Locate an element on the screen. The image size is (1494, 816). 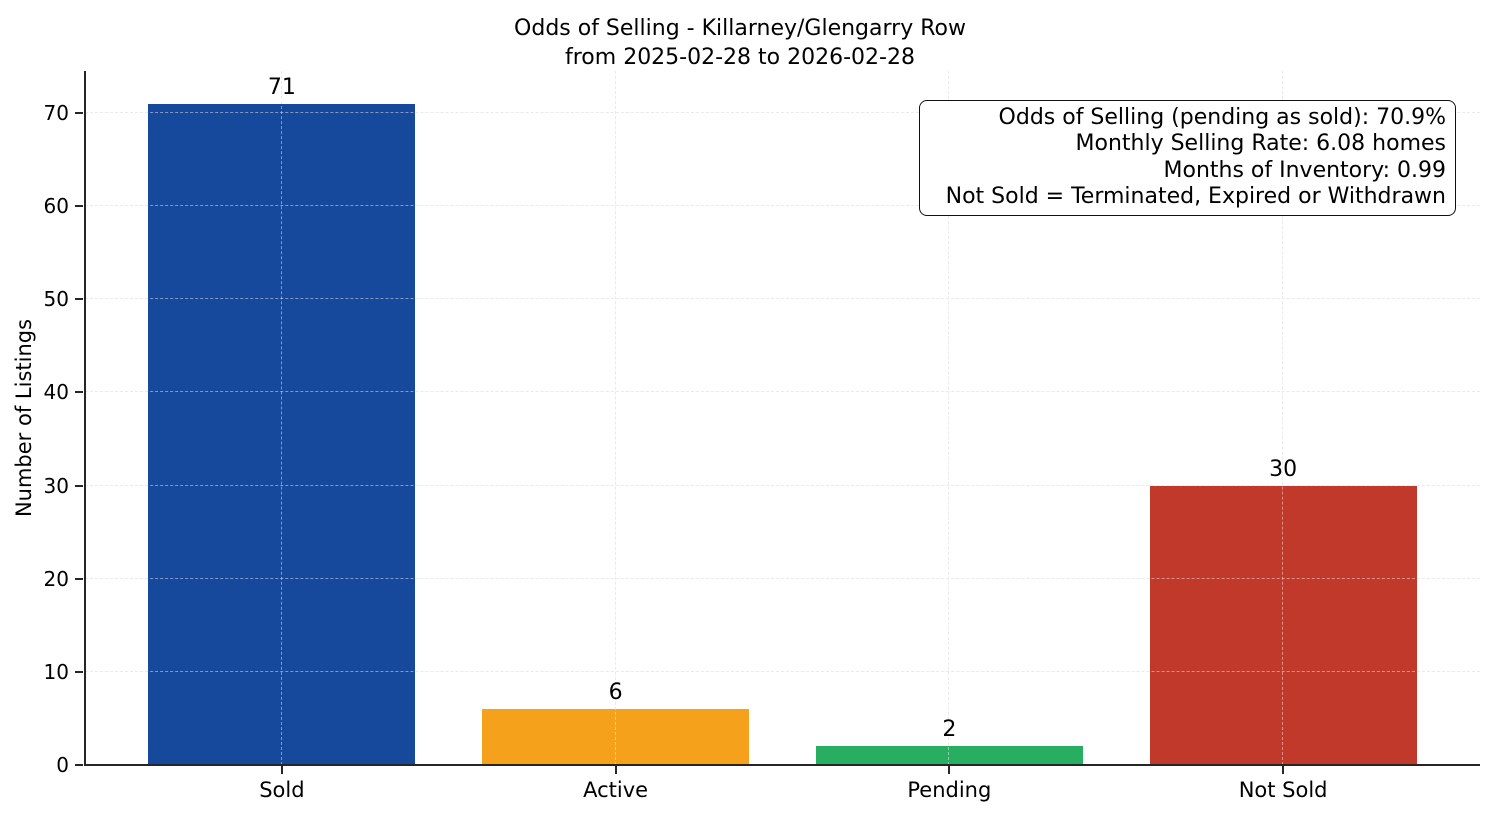
y-tick-label-40: 40 is located at coordinates (56, 392).